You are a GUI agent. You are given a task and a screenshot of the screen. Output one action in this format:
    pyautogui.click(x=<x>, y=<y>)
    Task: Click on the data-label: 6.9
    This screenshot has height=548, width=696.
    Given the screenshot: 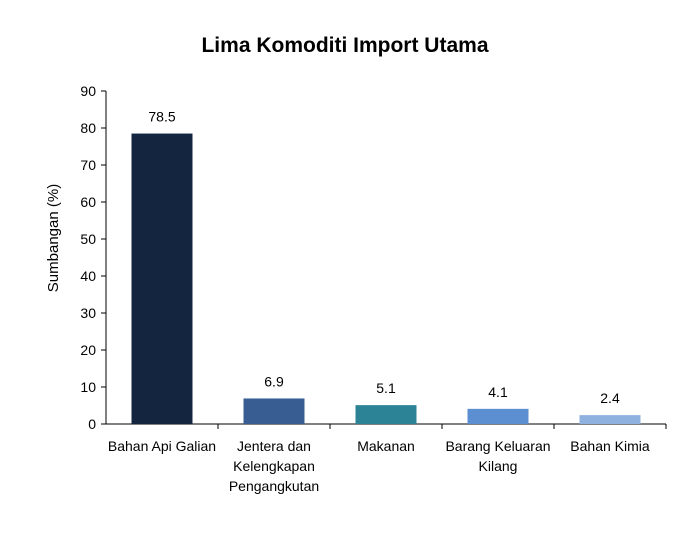 What is the action you would take?
    pyautogui.click(x=274, y=381)
    